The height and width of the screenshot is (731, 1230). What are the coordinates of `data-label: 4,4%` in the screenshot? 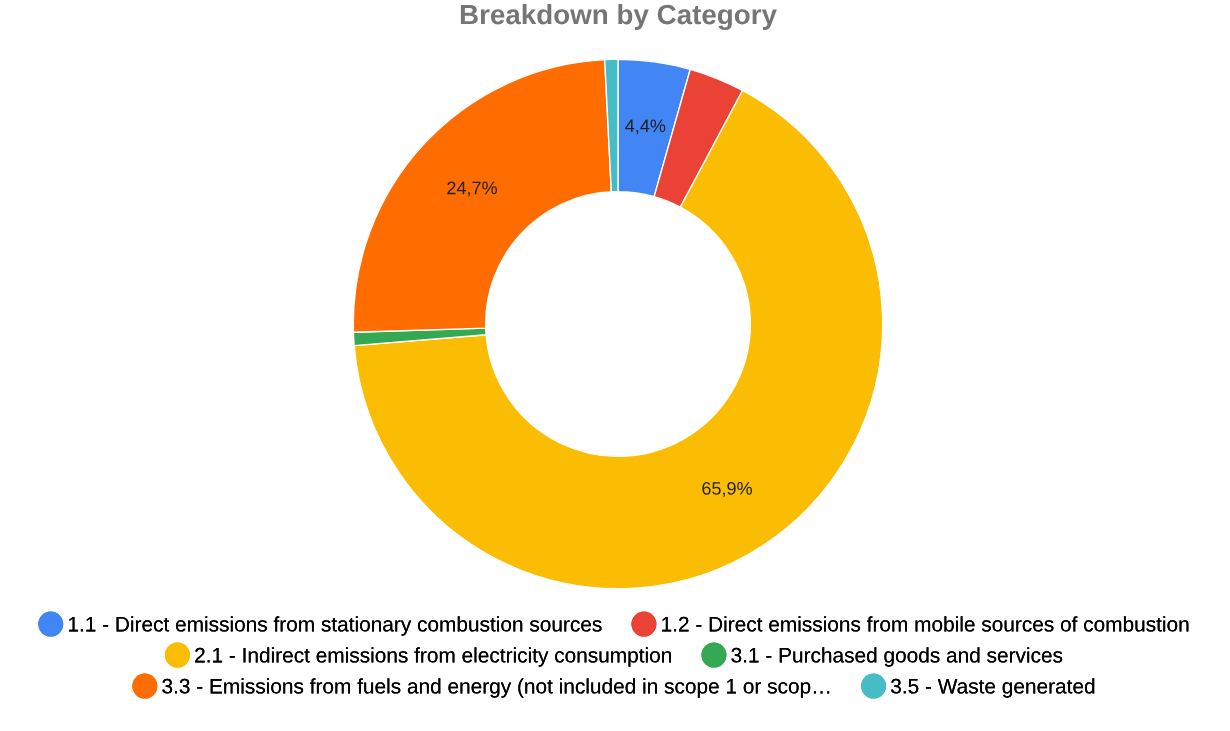 It's located at (645, 127).